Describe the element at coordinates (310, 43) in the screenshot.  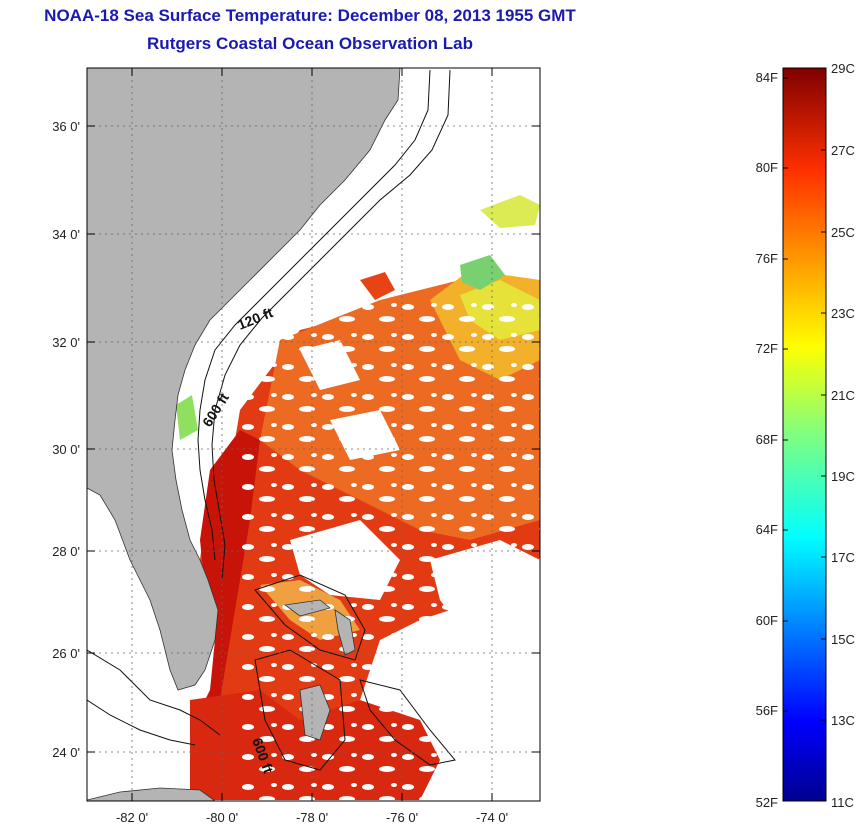
I see `map-subtitle: Rutgers Coastal Ocean Observation Lab` at that location.